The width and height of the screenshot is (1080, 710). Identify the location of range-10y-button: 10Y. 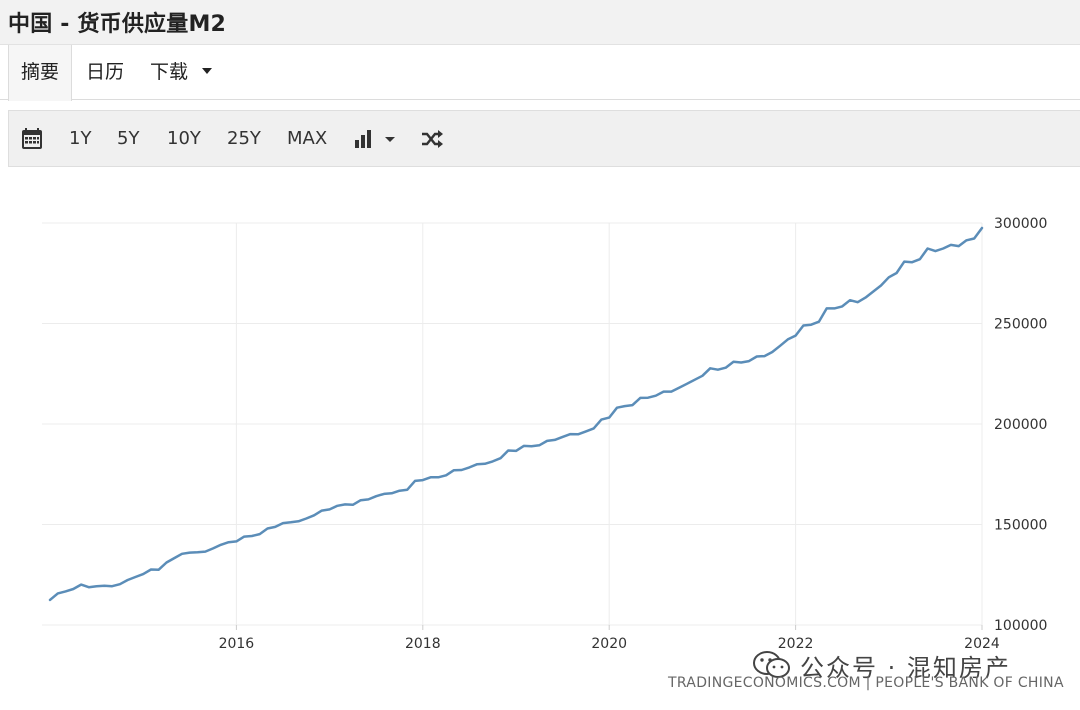
(184, 138).